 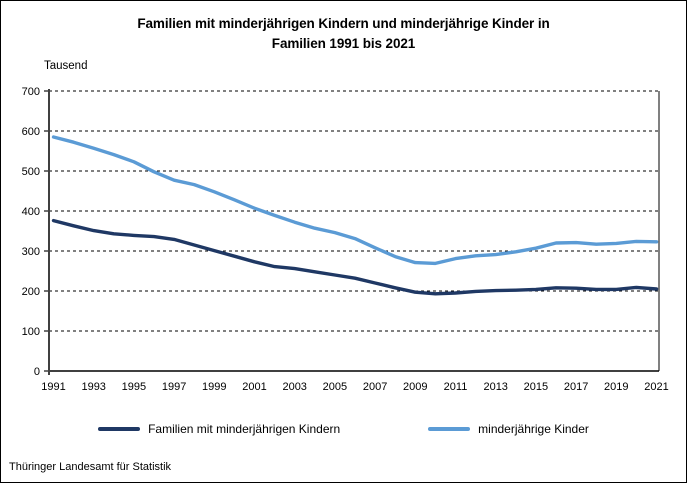 I want to click on x-tick-label: 1995, so click(x=134, y=387).